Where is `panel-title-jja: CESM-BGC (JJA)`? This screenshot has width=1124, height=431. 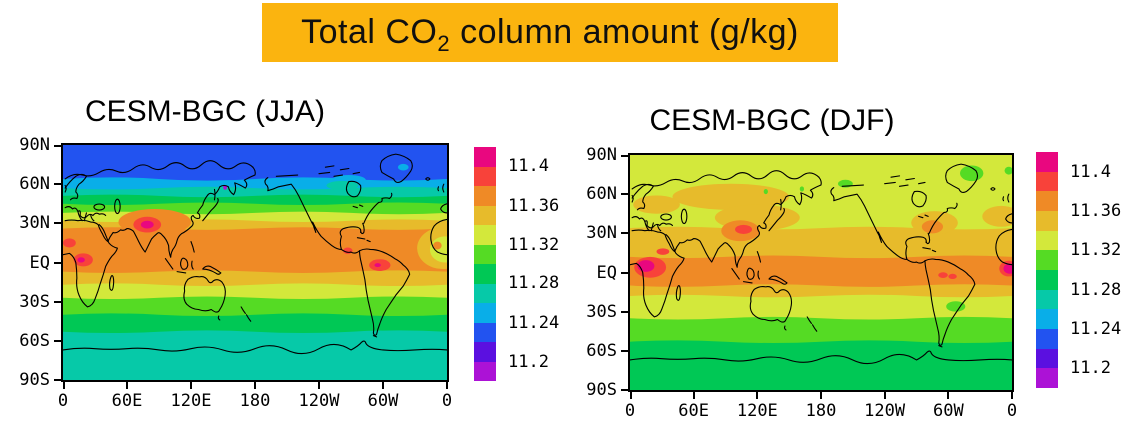 panel-title-jja: CESM-BGC (JJA) is located at coordinates (205, 111).